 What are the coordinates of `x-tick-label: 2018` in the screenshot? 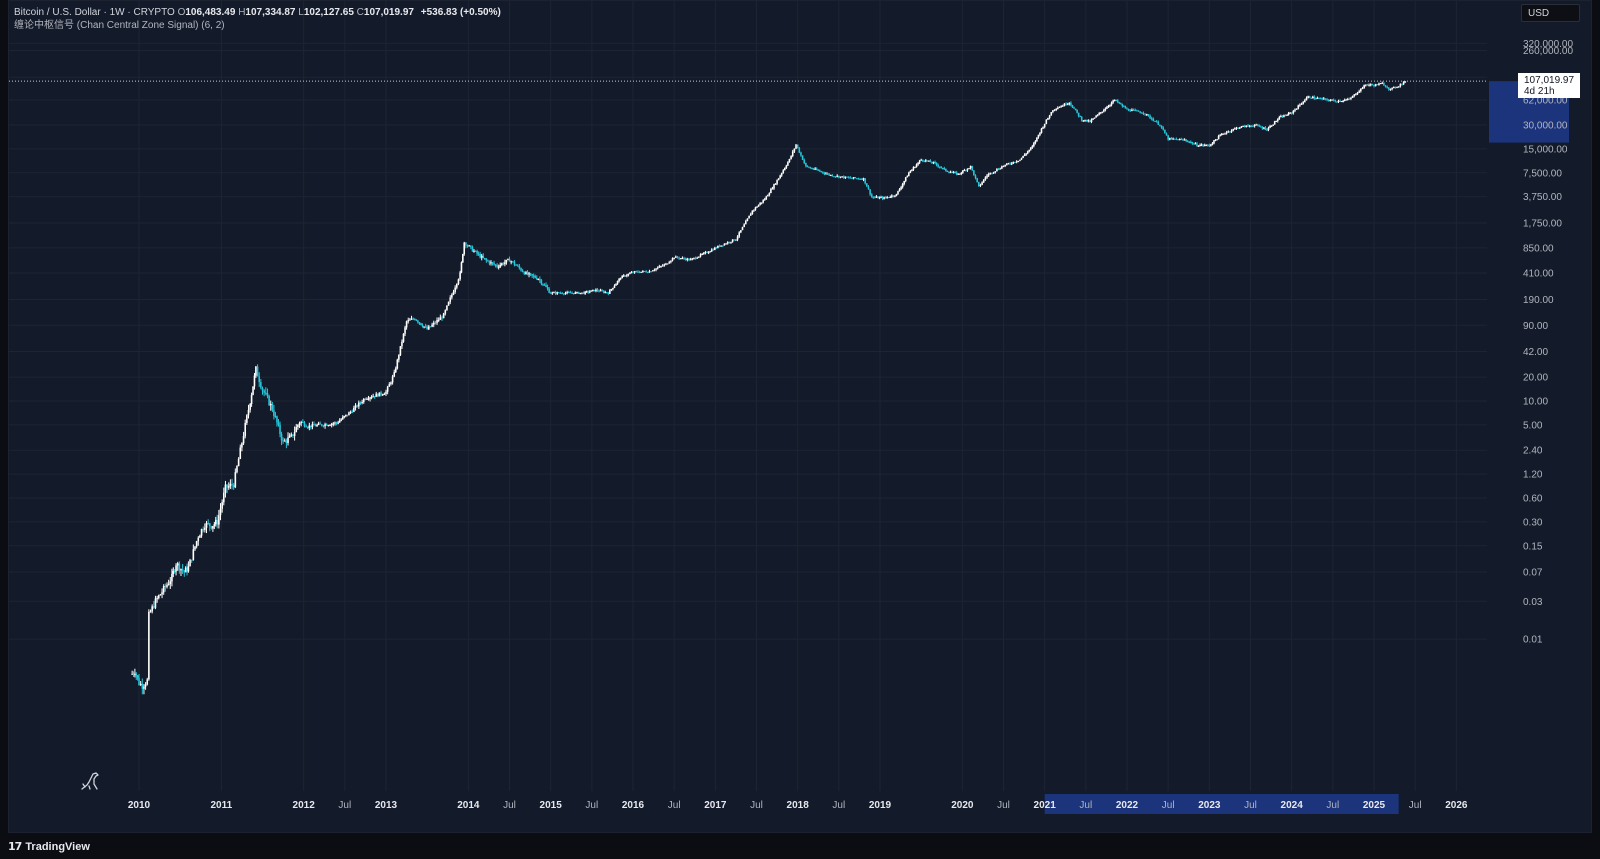 It's located at (798, 805).